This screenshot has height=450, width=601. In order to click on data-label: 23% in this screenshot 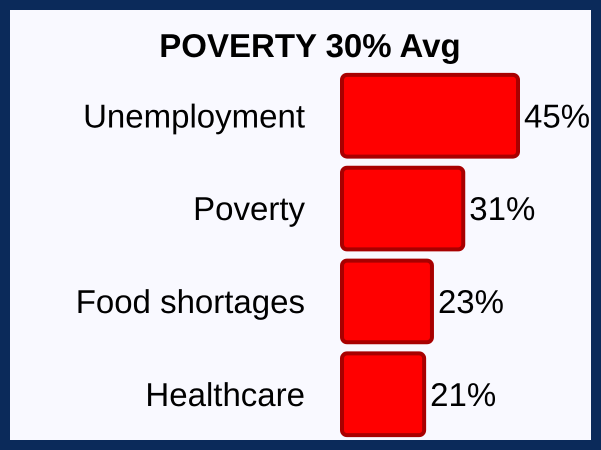, I will do `click(471, 301)`.